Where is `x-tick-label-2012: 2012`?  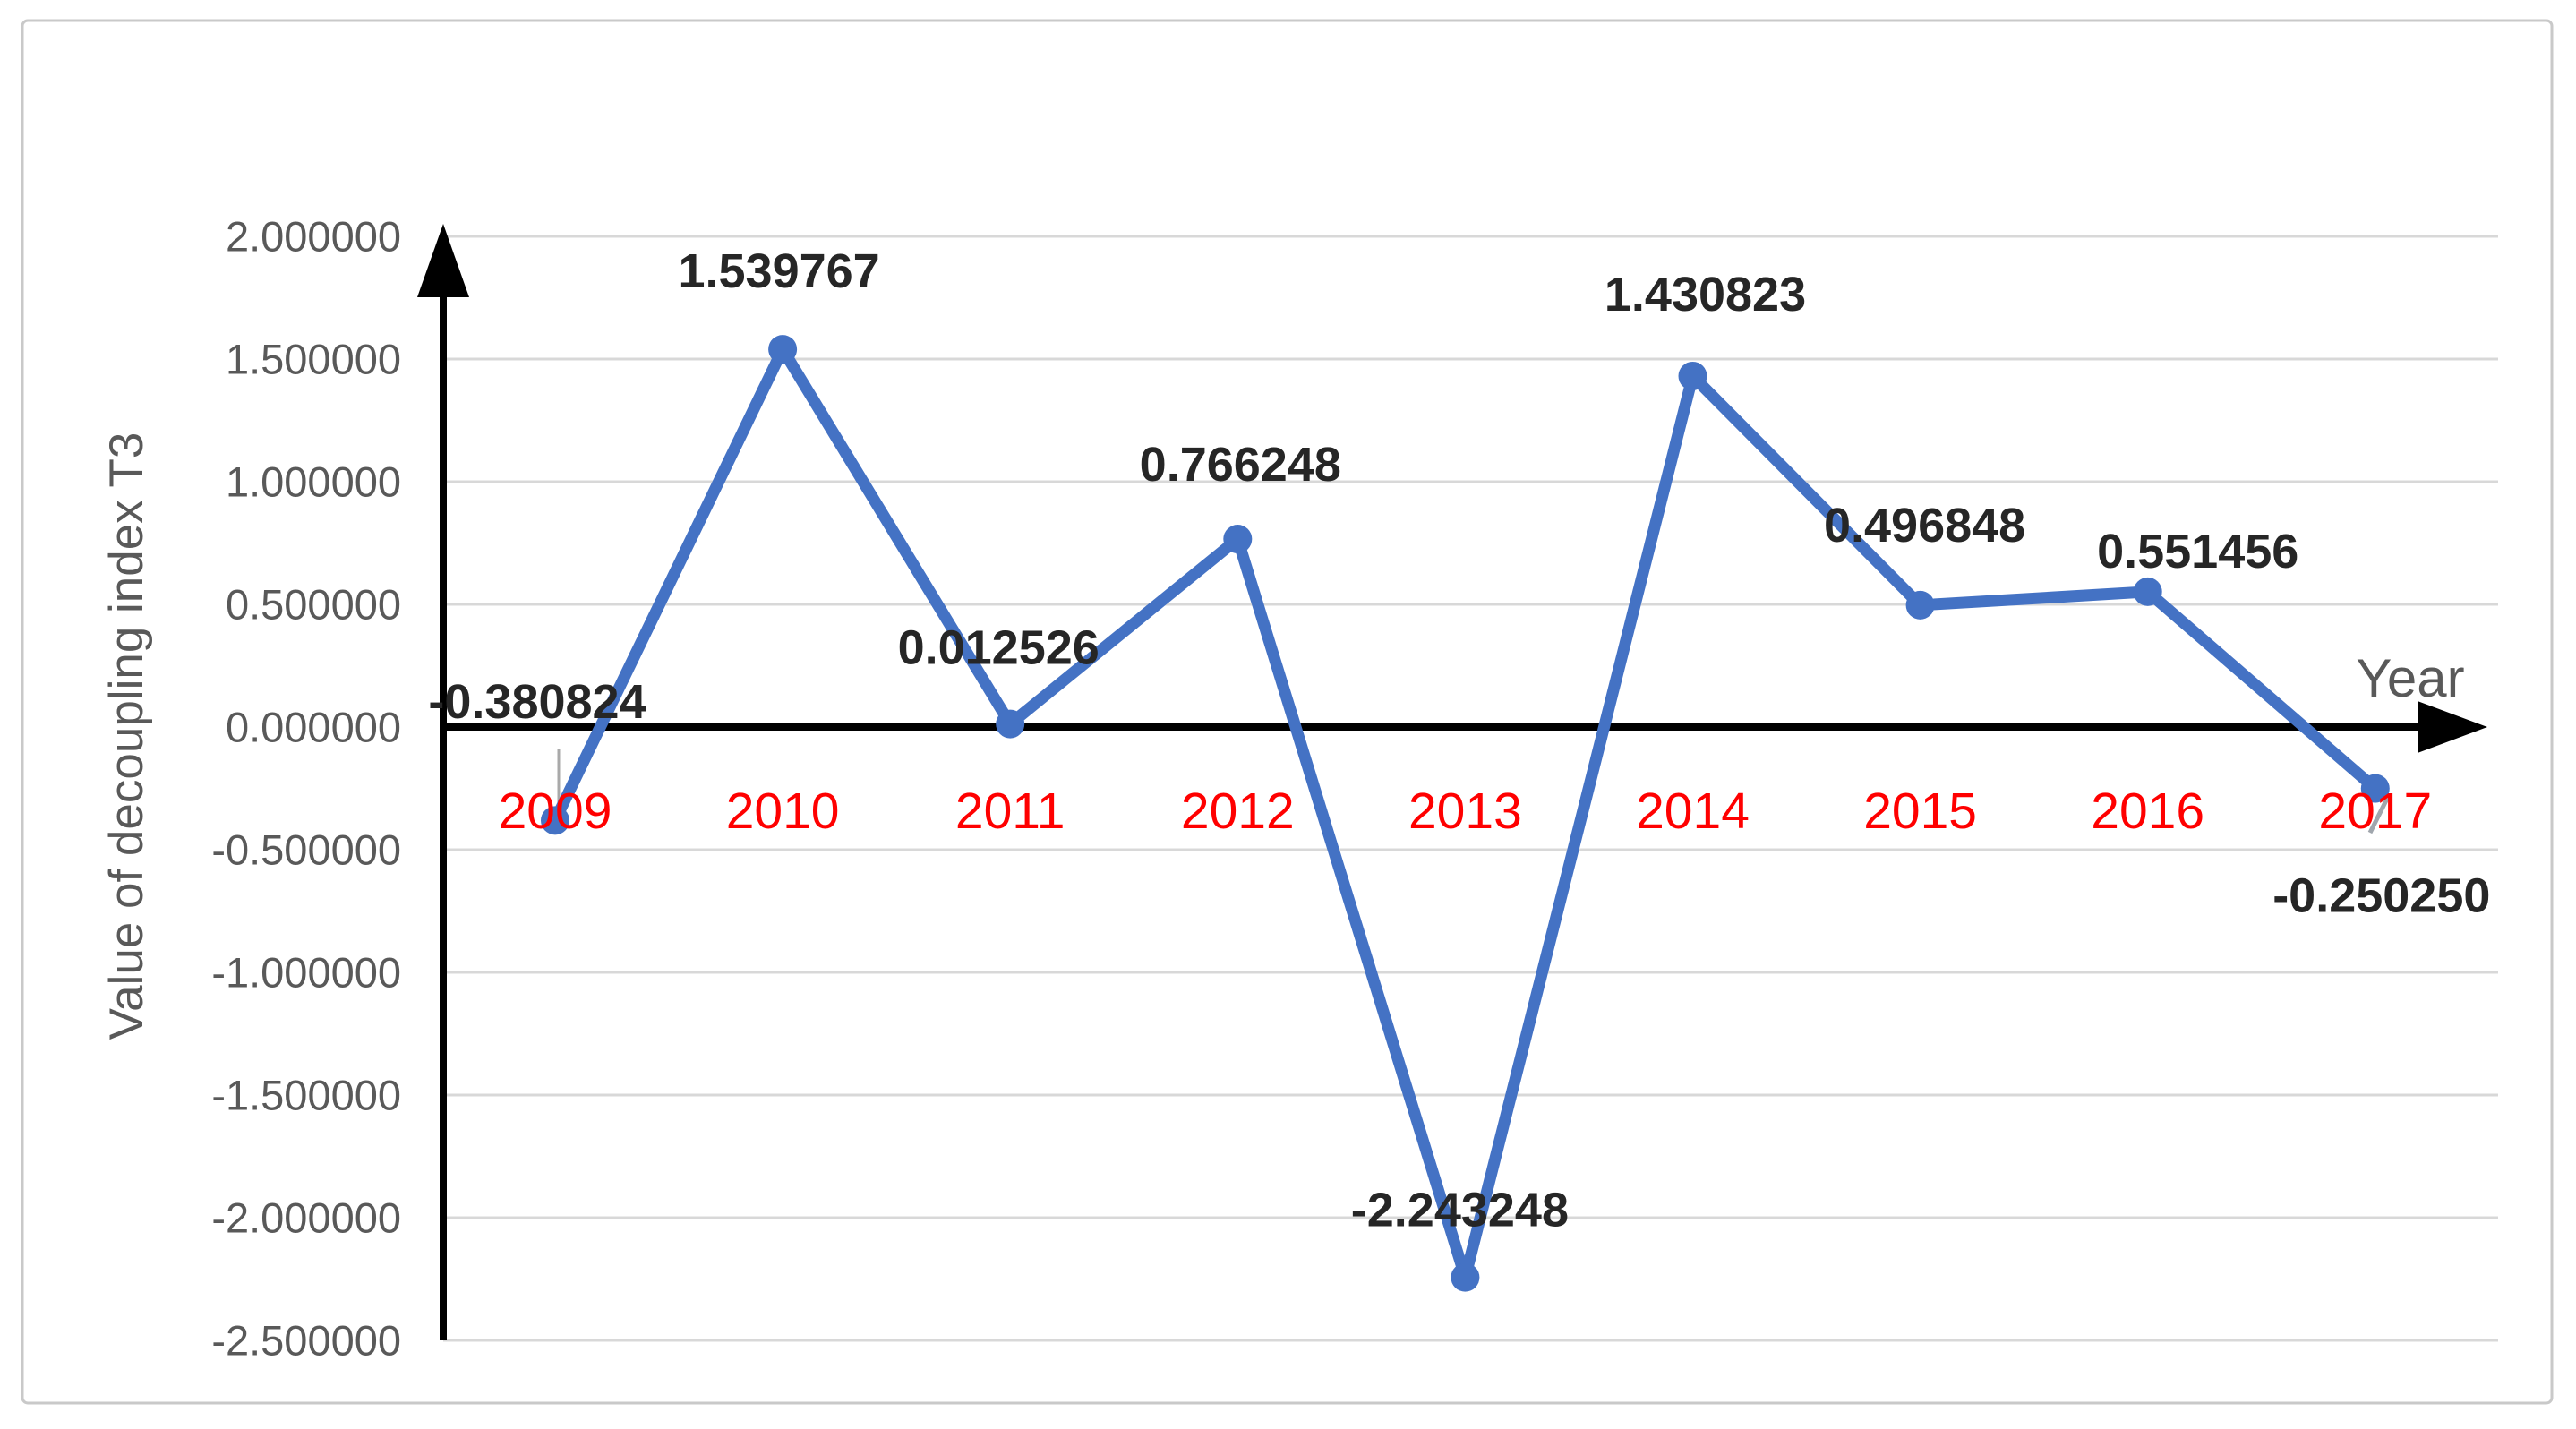 x-tick-label-2012: 2012 is located at coordinates (1238, 811).